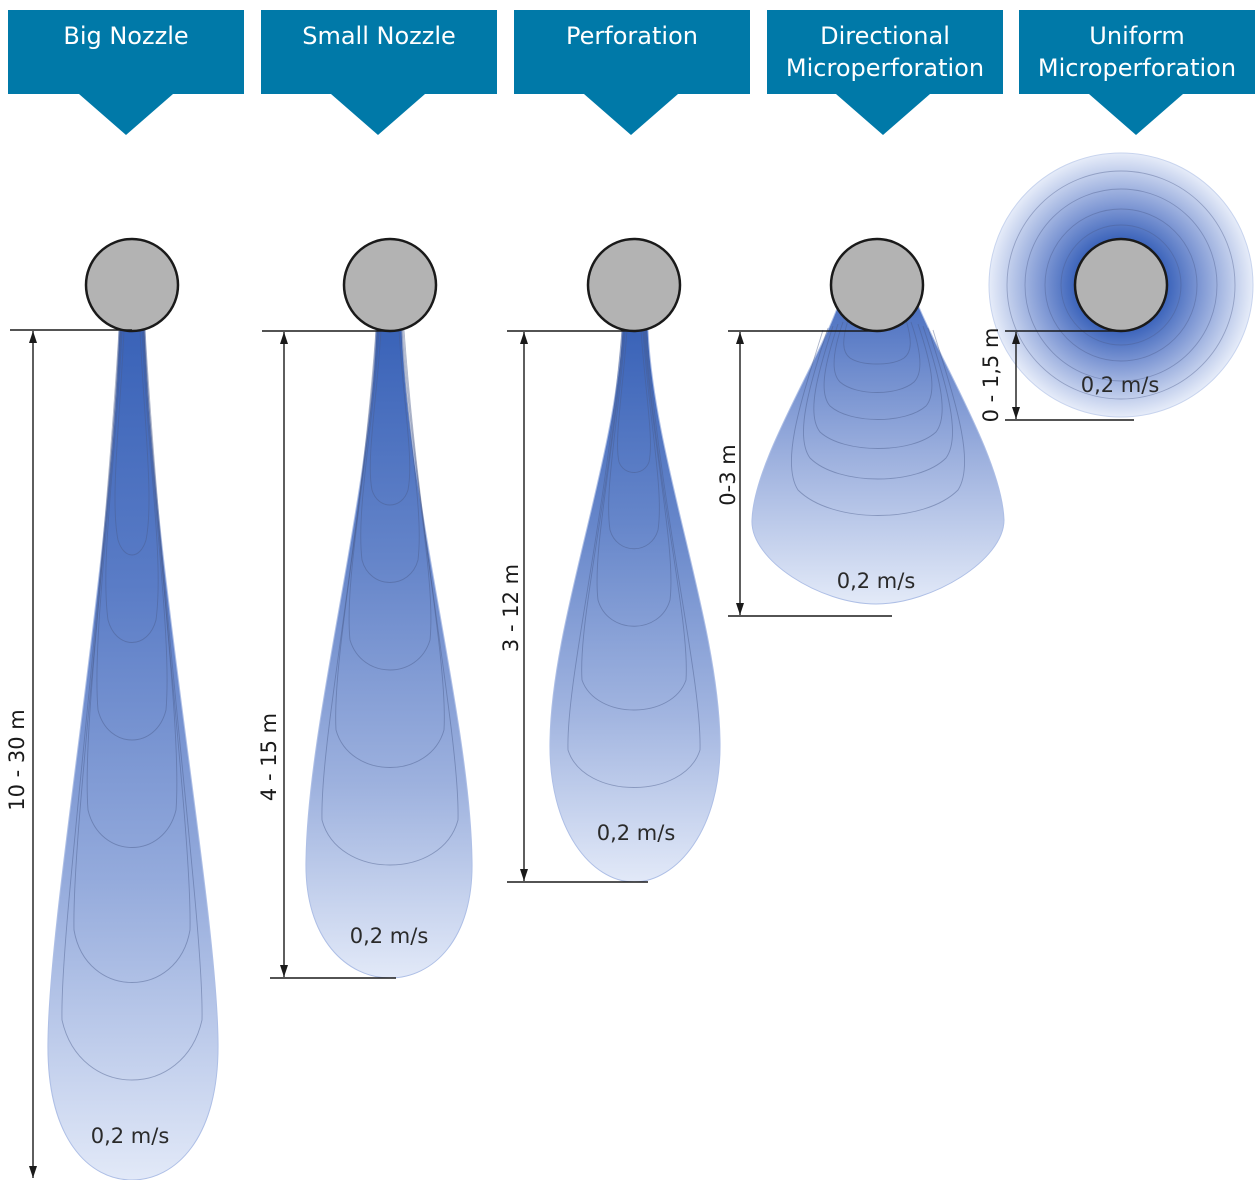 This screenshot has height=1180, width=1256. I want to click on throw-label: 10 - 30 m, so click(17, 760).